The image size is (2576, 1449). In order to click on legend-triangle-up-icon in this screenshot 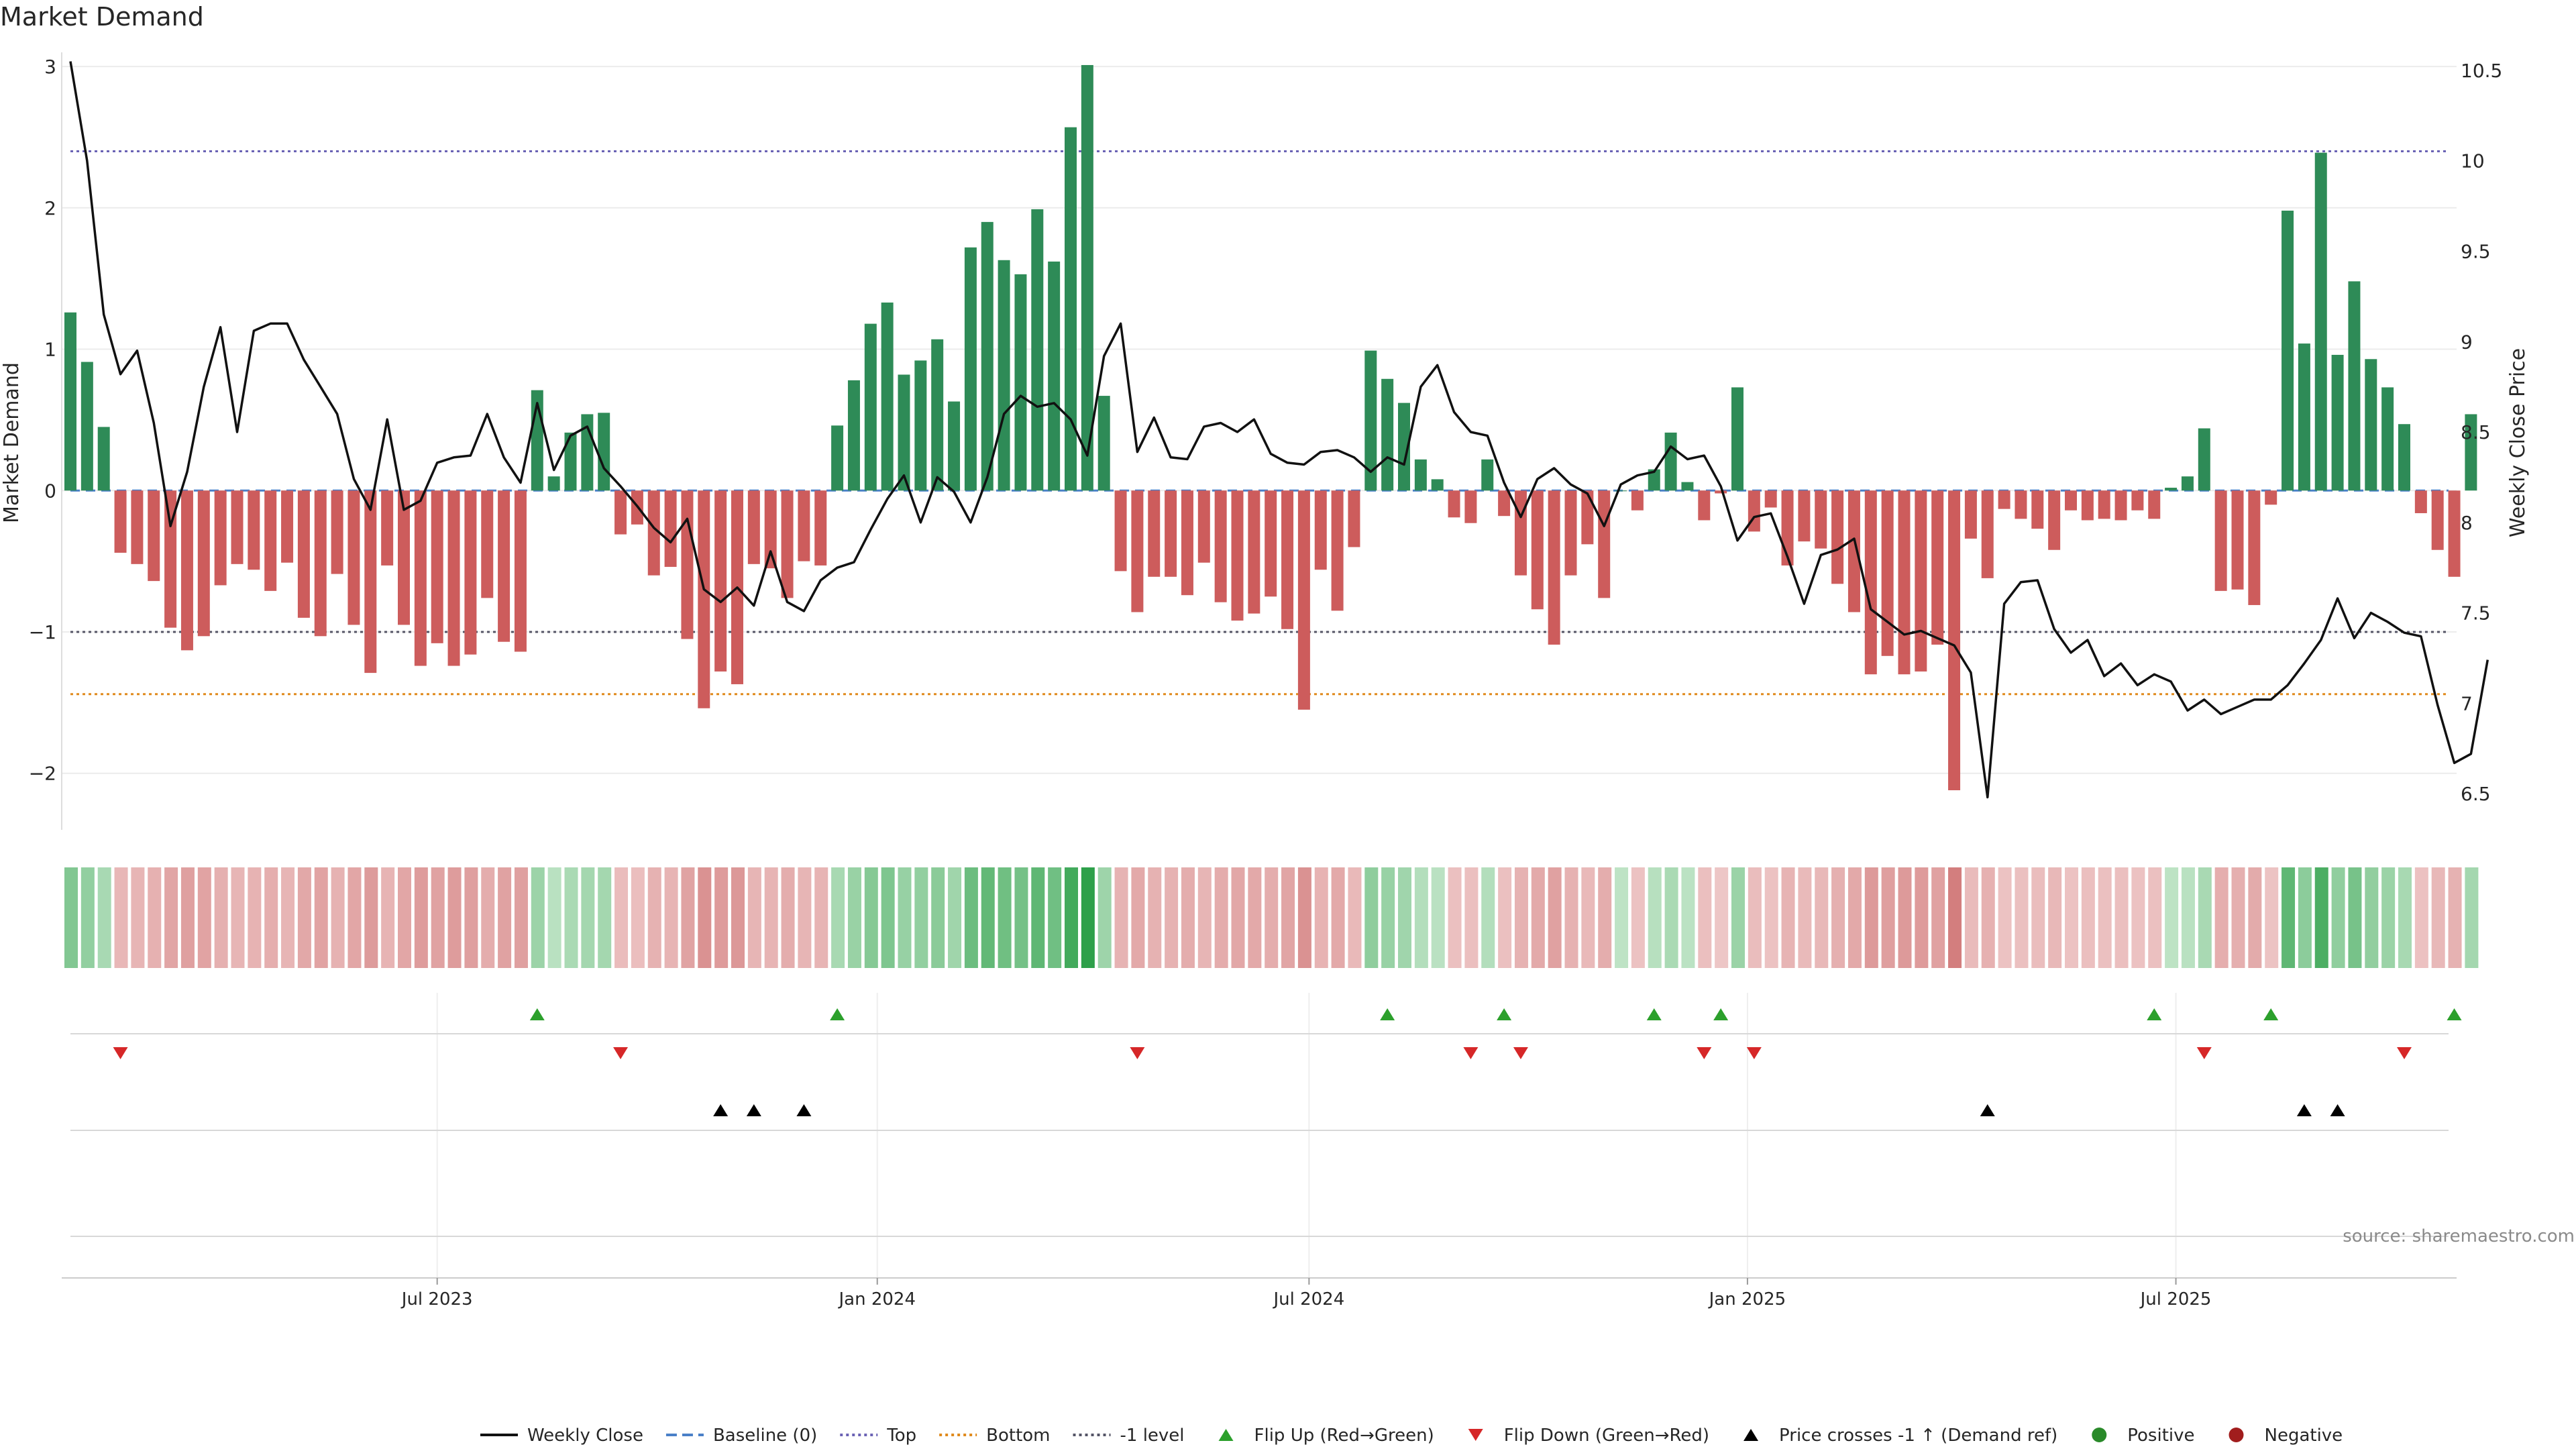, I will do `click(1226, 1435)`.